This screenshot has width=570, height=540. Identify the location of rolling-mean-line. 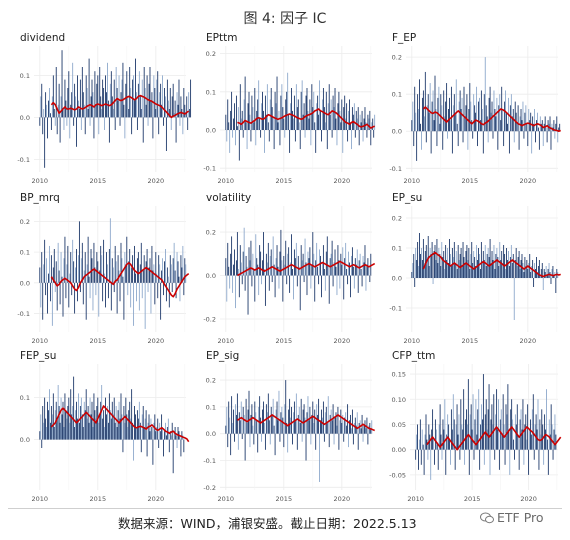
(491, 264).